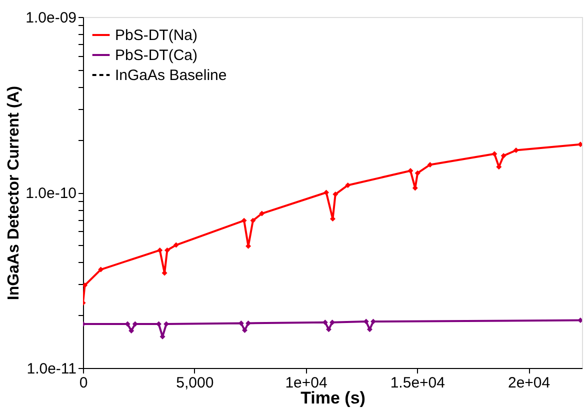  Describe the element at coordinates (529, 383) in the screenshot. I see `x-tick-label: 2e+04` at that location.